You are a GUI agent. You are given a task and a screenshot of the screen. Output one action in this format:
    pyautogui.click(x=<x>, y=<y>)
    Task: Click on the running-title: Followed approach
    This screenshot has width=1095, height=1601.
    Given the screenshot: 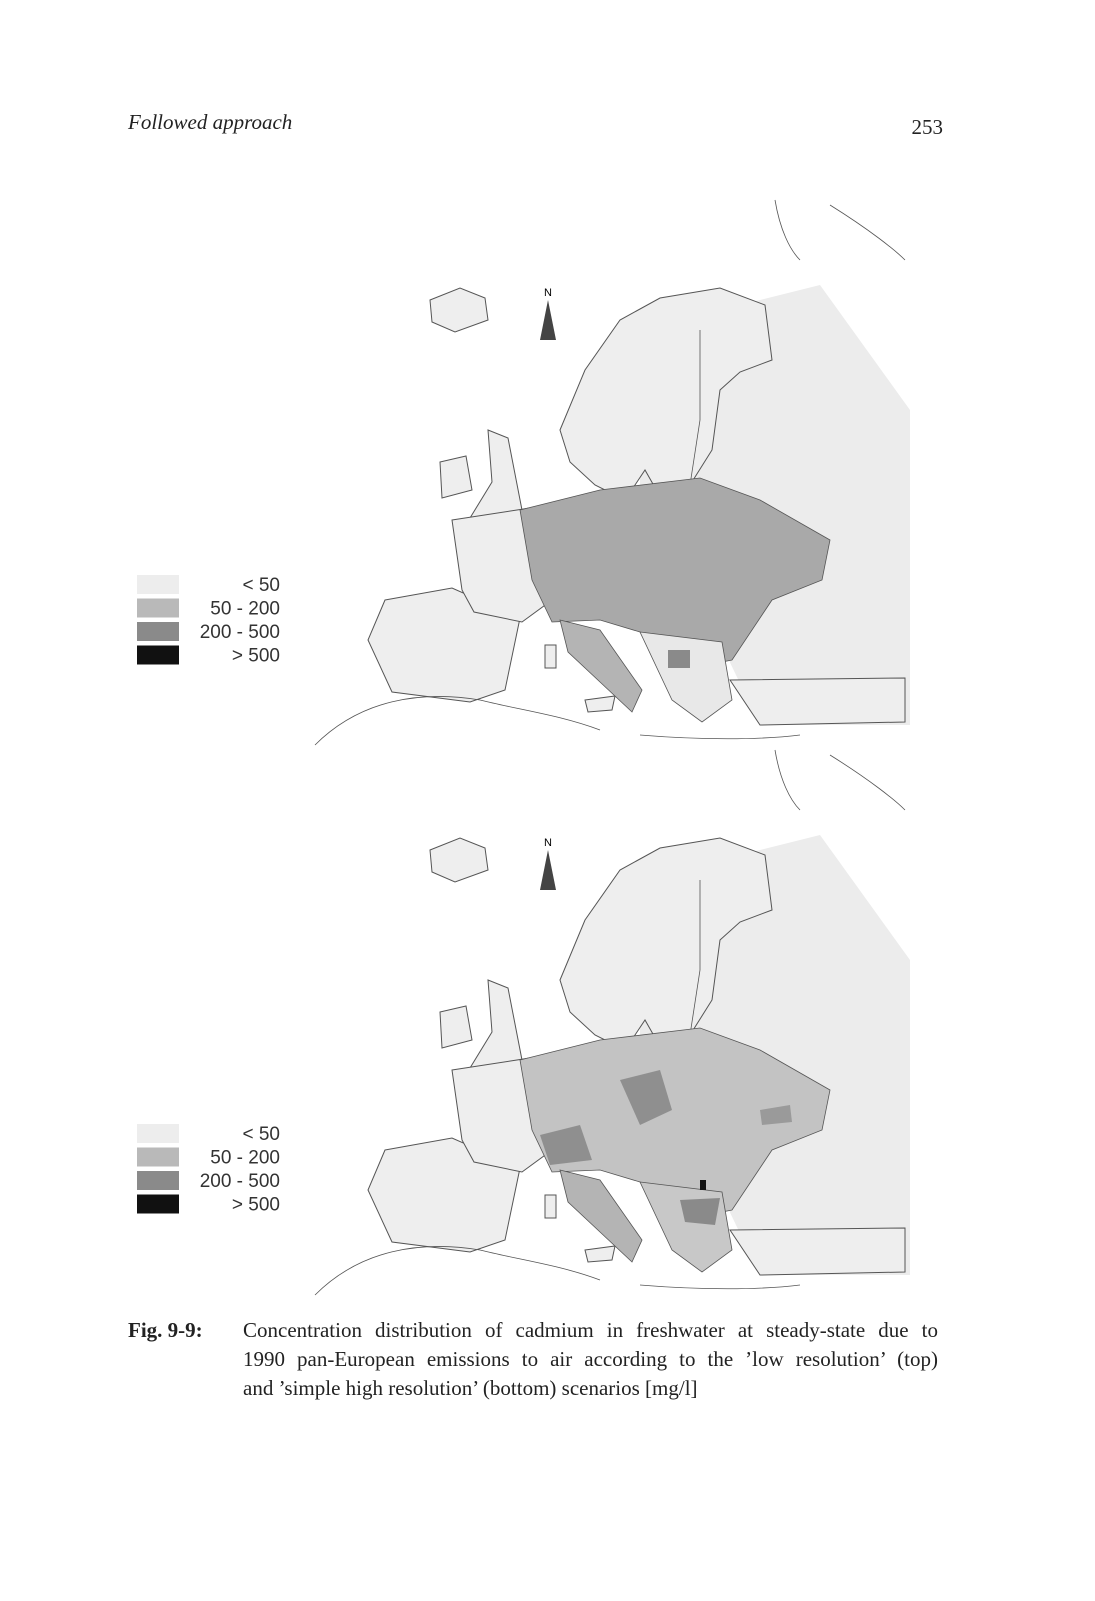 What is the action you would take?
    pyautogui.click(x=210, y=122)
    